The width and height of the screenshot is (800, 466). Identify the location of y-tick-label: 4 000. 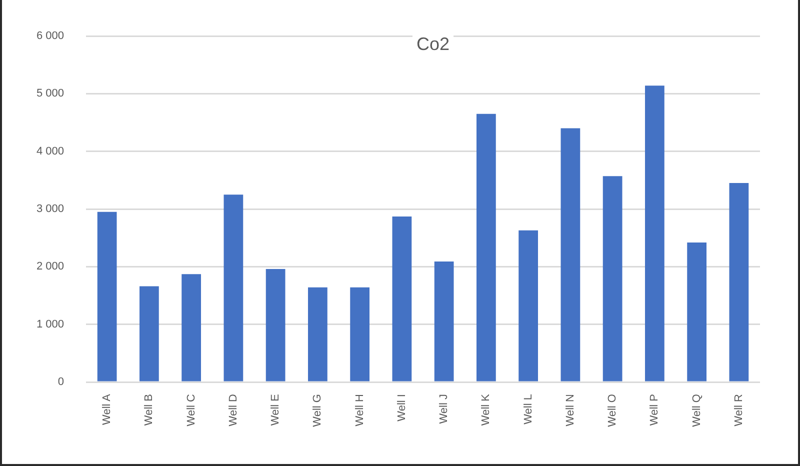
(50, 151).